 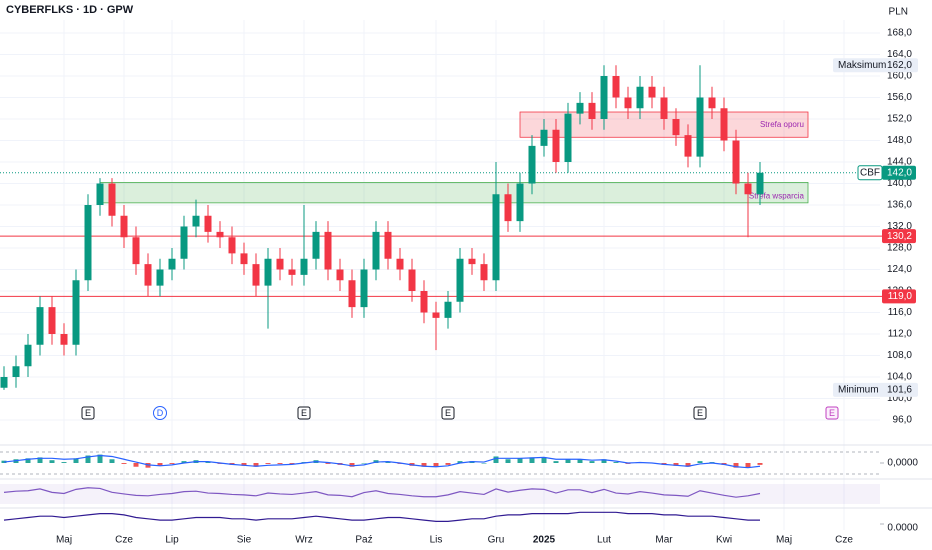 What do you see at coordinates (899, 355) in the screenshot?
I see `y-tick-label: 108,0` at bounding box center [899, 355].